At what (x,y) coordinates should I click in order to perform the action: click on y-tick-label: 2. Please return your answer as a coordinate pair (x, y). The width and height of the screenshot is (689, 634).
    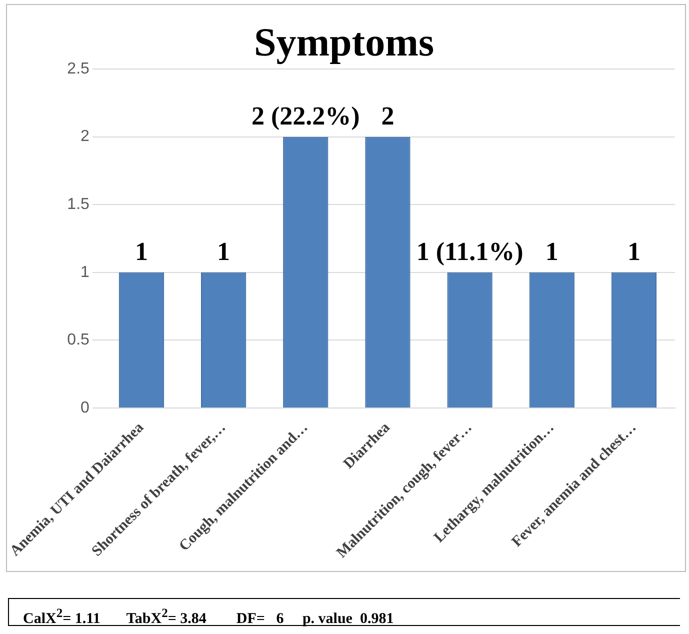
    Looking at the image, I should click on (85, 137).